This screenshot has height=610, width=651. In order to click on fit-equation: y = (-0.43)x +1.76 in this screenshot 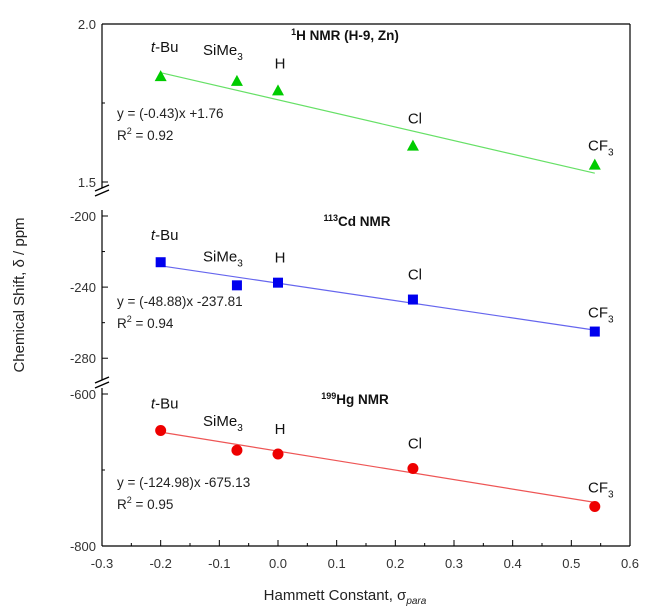, I will do `click(170, 113)`.